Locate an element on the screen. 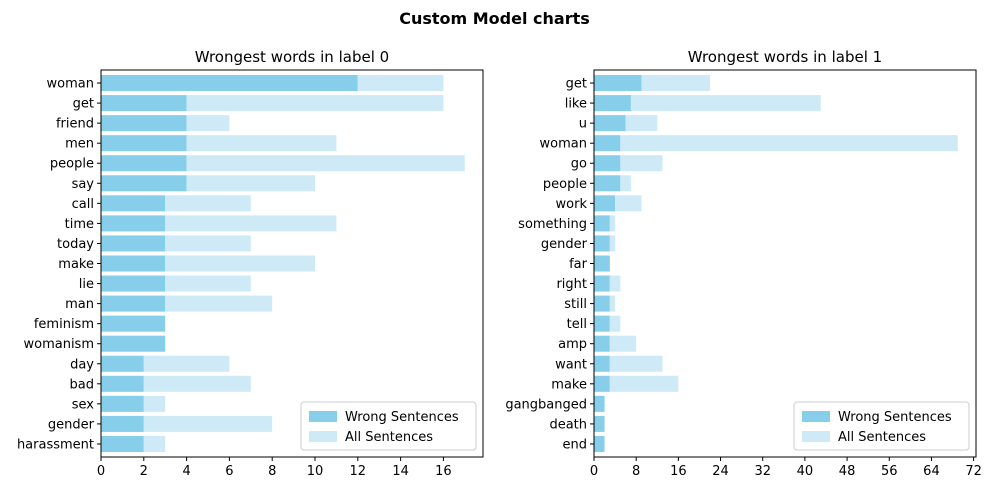 This screenshot has height=499, width=989. bar-wrong-sentences-go is located at coordinates (607, 163).